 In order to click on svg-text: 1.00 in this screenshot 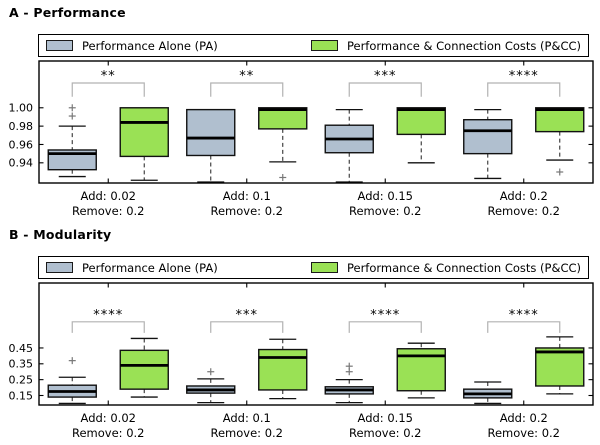, I will do `click(21, 108)`.